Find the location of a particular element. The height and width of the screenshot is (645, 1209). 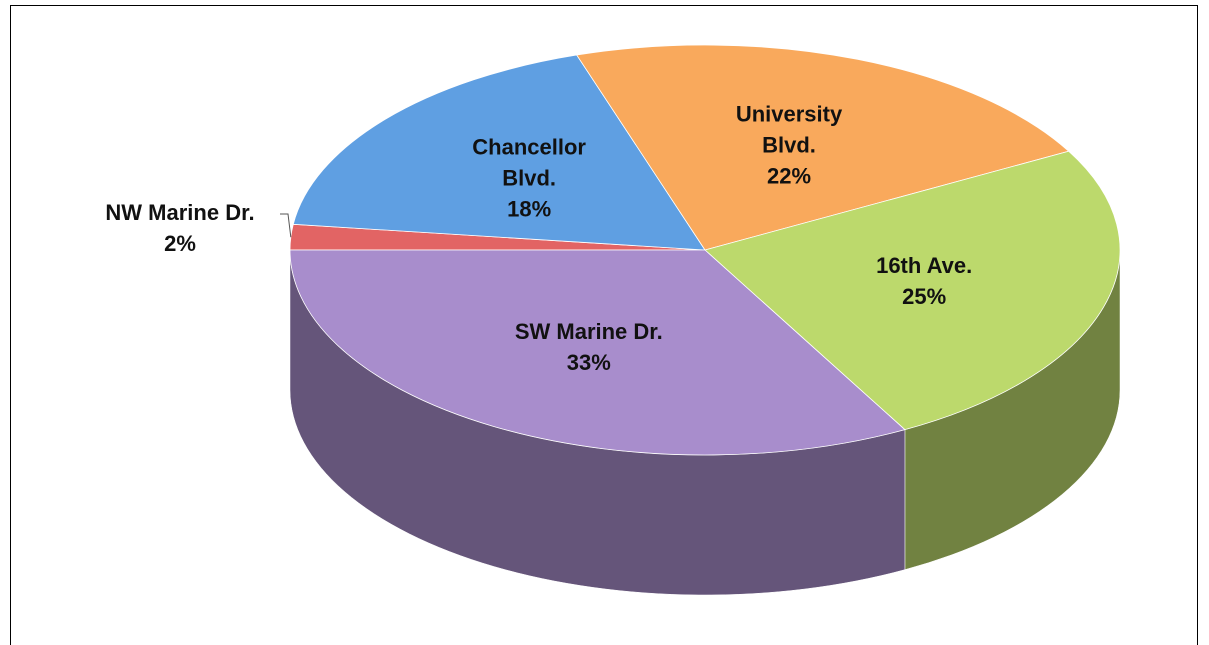

value-label: 25% is located at coordinates (924, 297).